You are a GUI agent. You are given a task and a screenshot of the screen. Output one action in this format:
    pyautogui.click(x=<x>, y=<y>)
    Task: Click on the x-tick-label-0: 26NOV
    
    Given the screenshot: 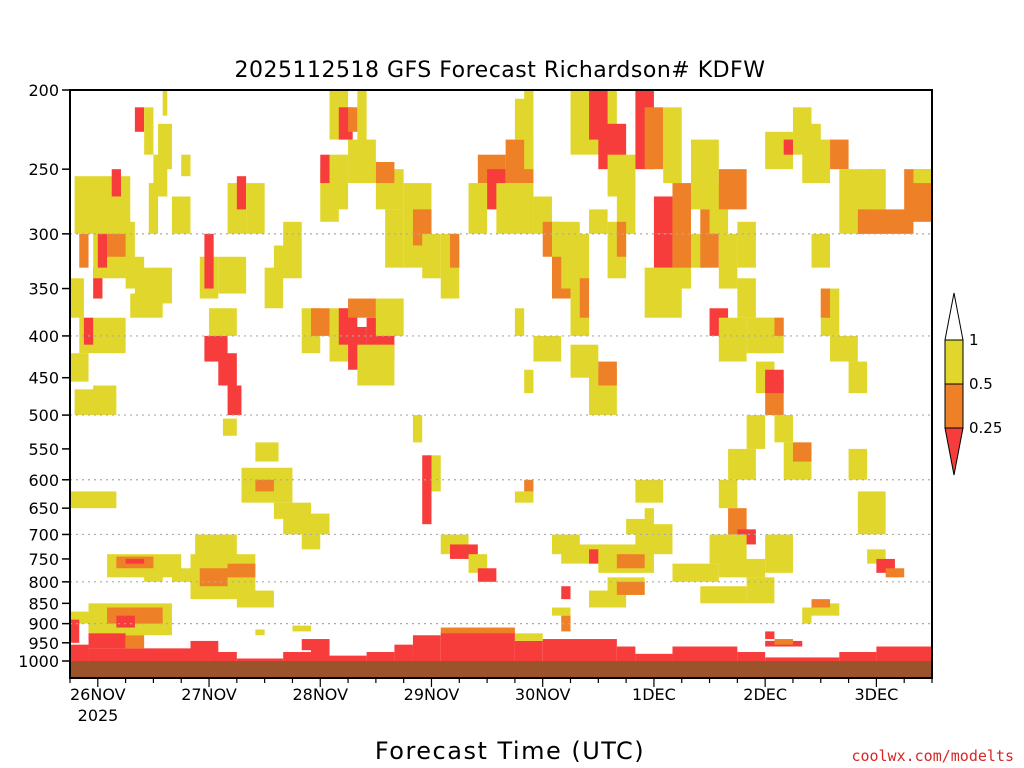 What is the action you would take?
    pyautogui.click(x=98, y=694)
    